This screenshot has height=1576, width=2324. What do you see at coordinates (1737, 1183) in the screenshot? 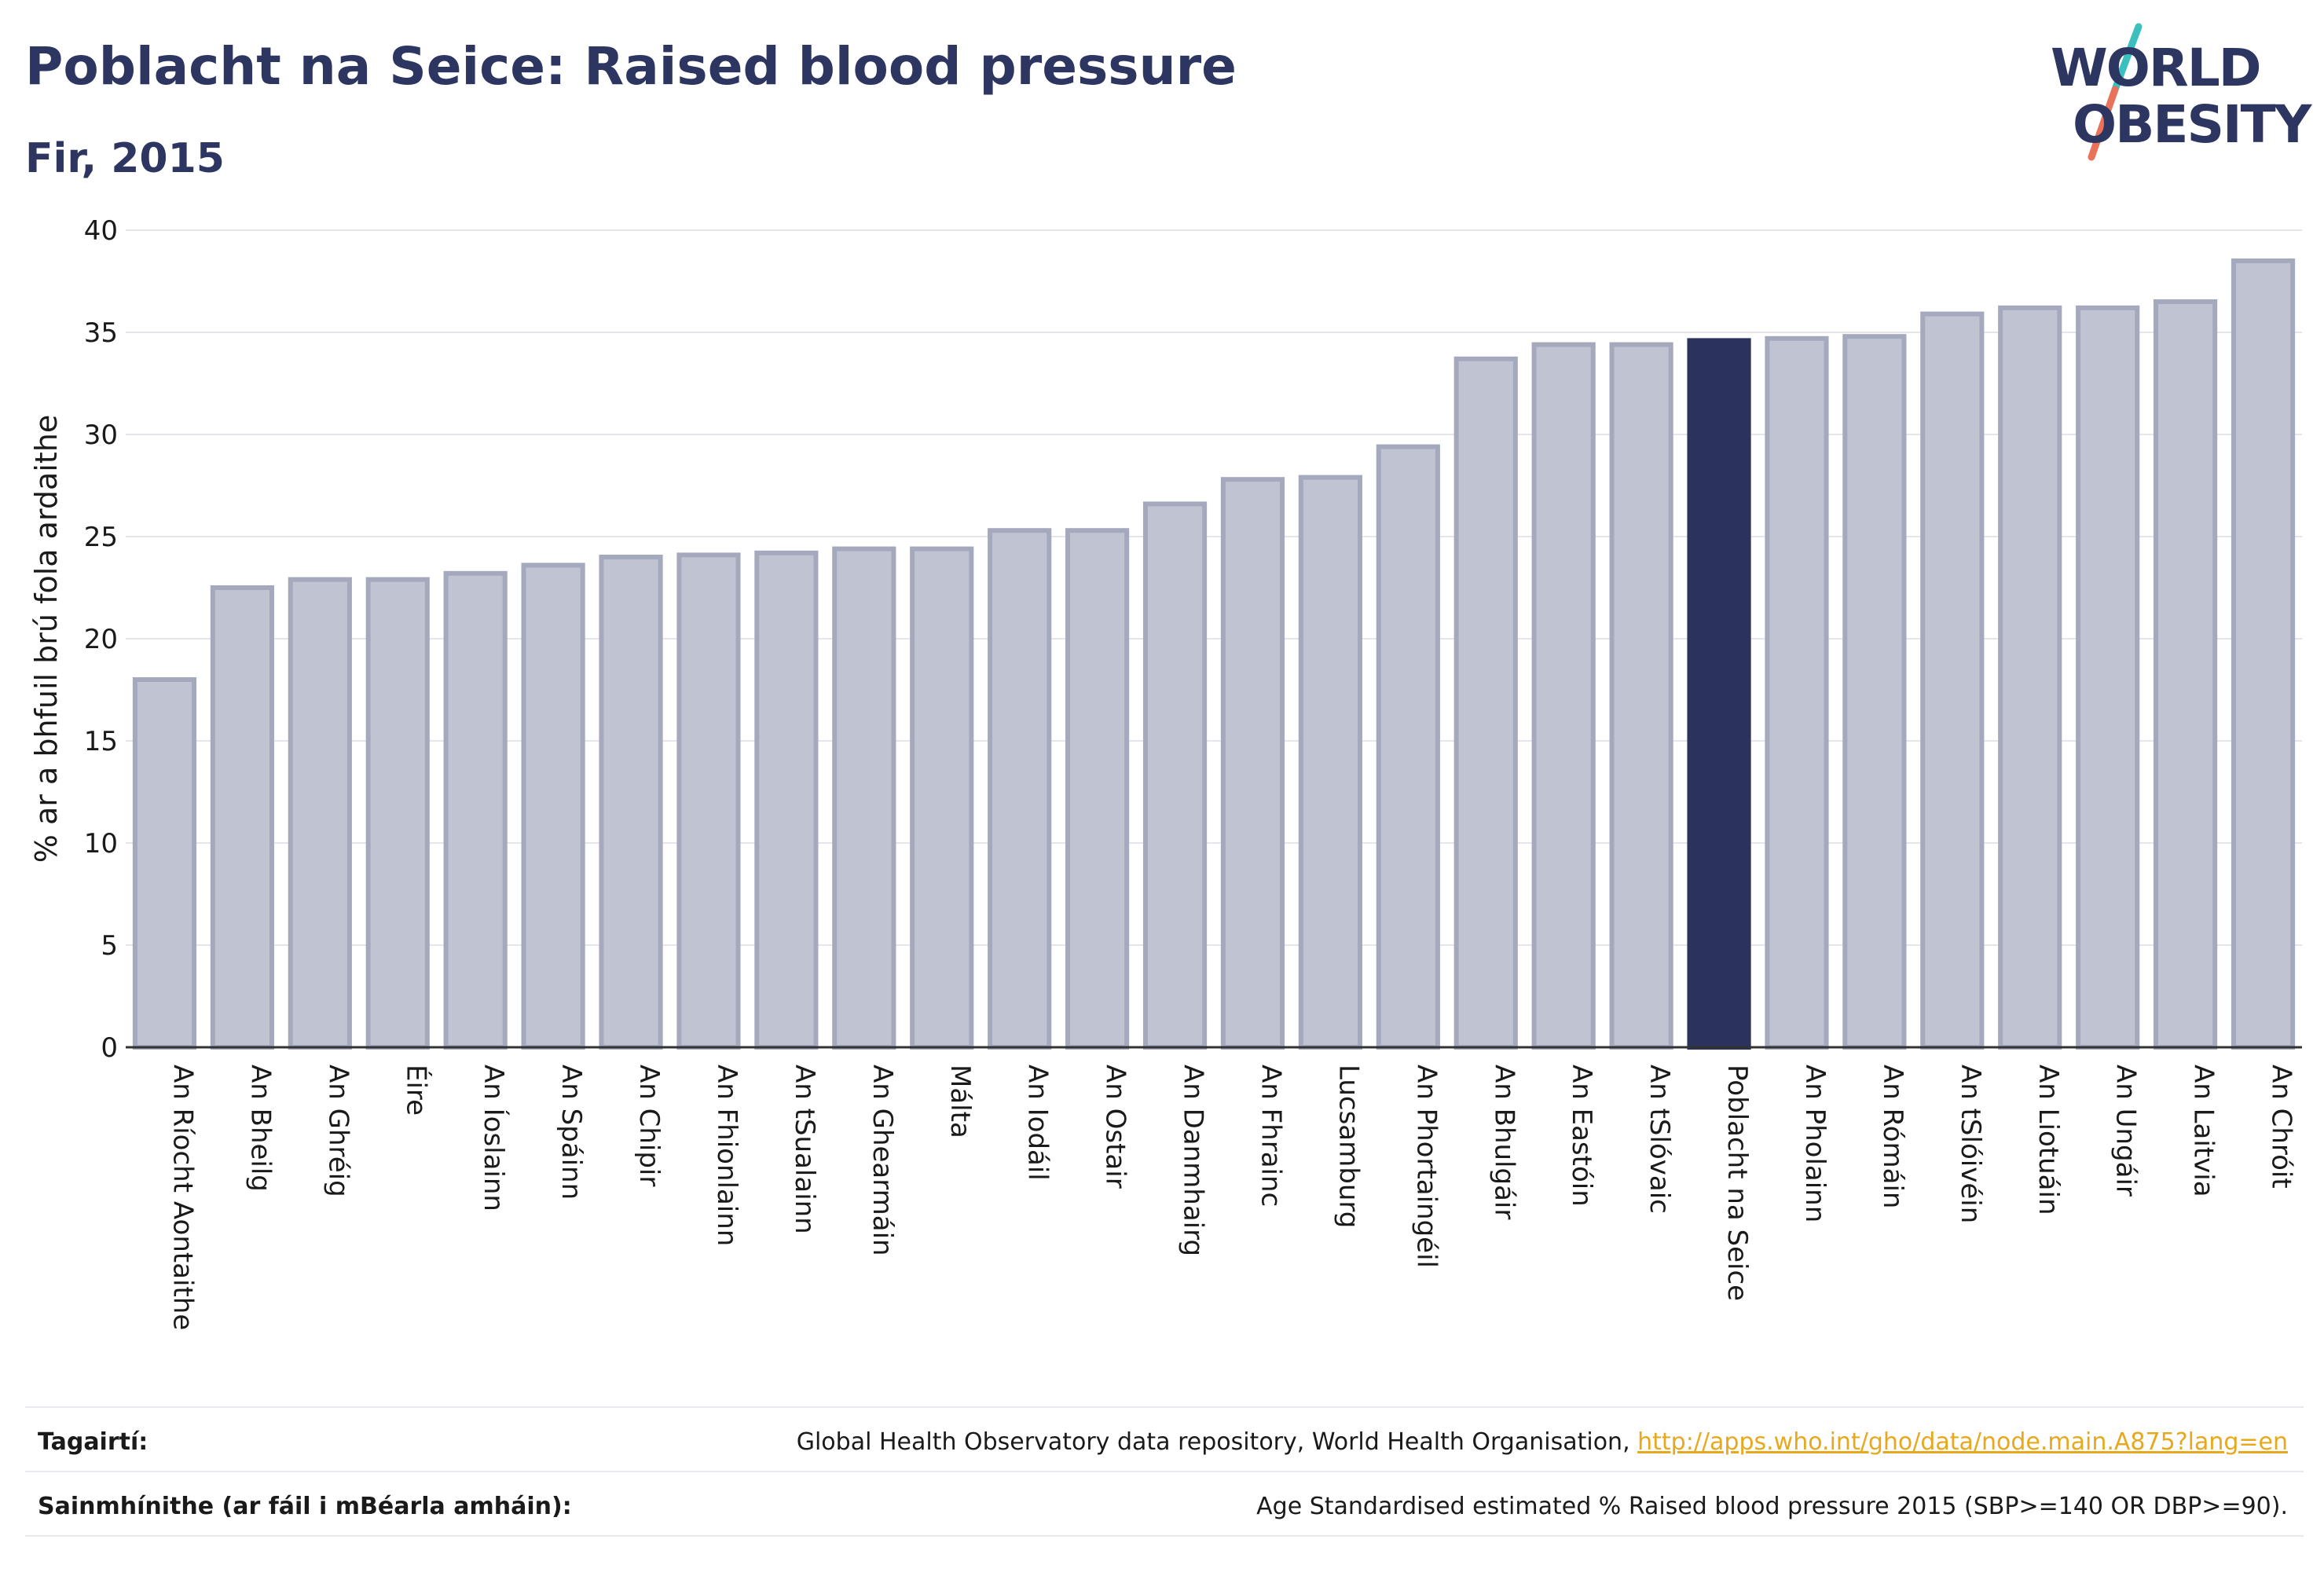
I see `x-tick-label: Poblacht na Seice` at bounding box center [1737, 1183].